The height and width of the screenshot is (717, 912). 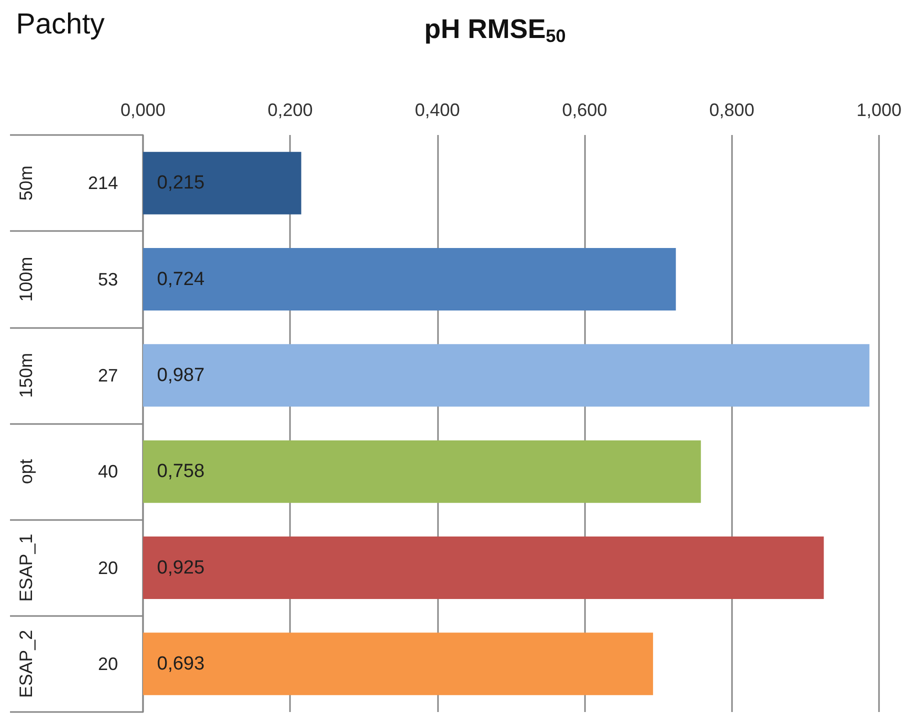 What do you see at coordinates (181, 375) in the screenshot?
I see `data-label: 0,987` at bounding box center [181, 375].